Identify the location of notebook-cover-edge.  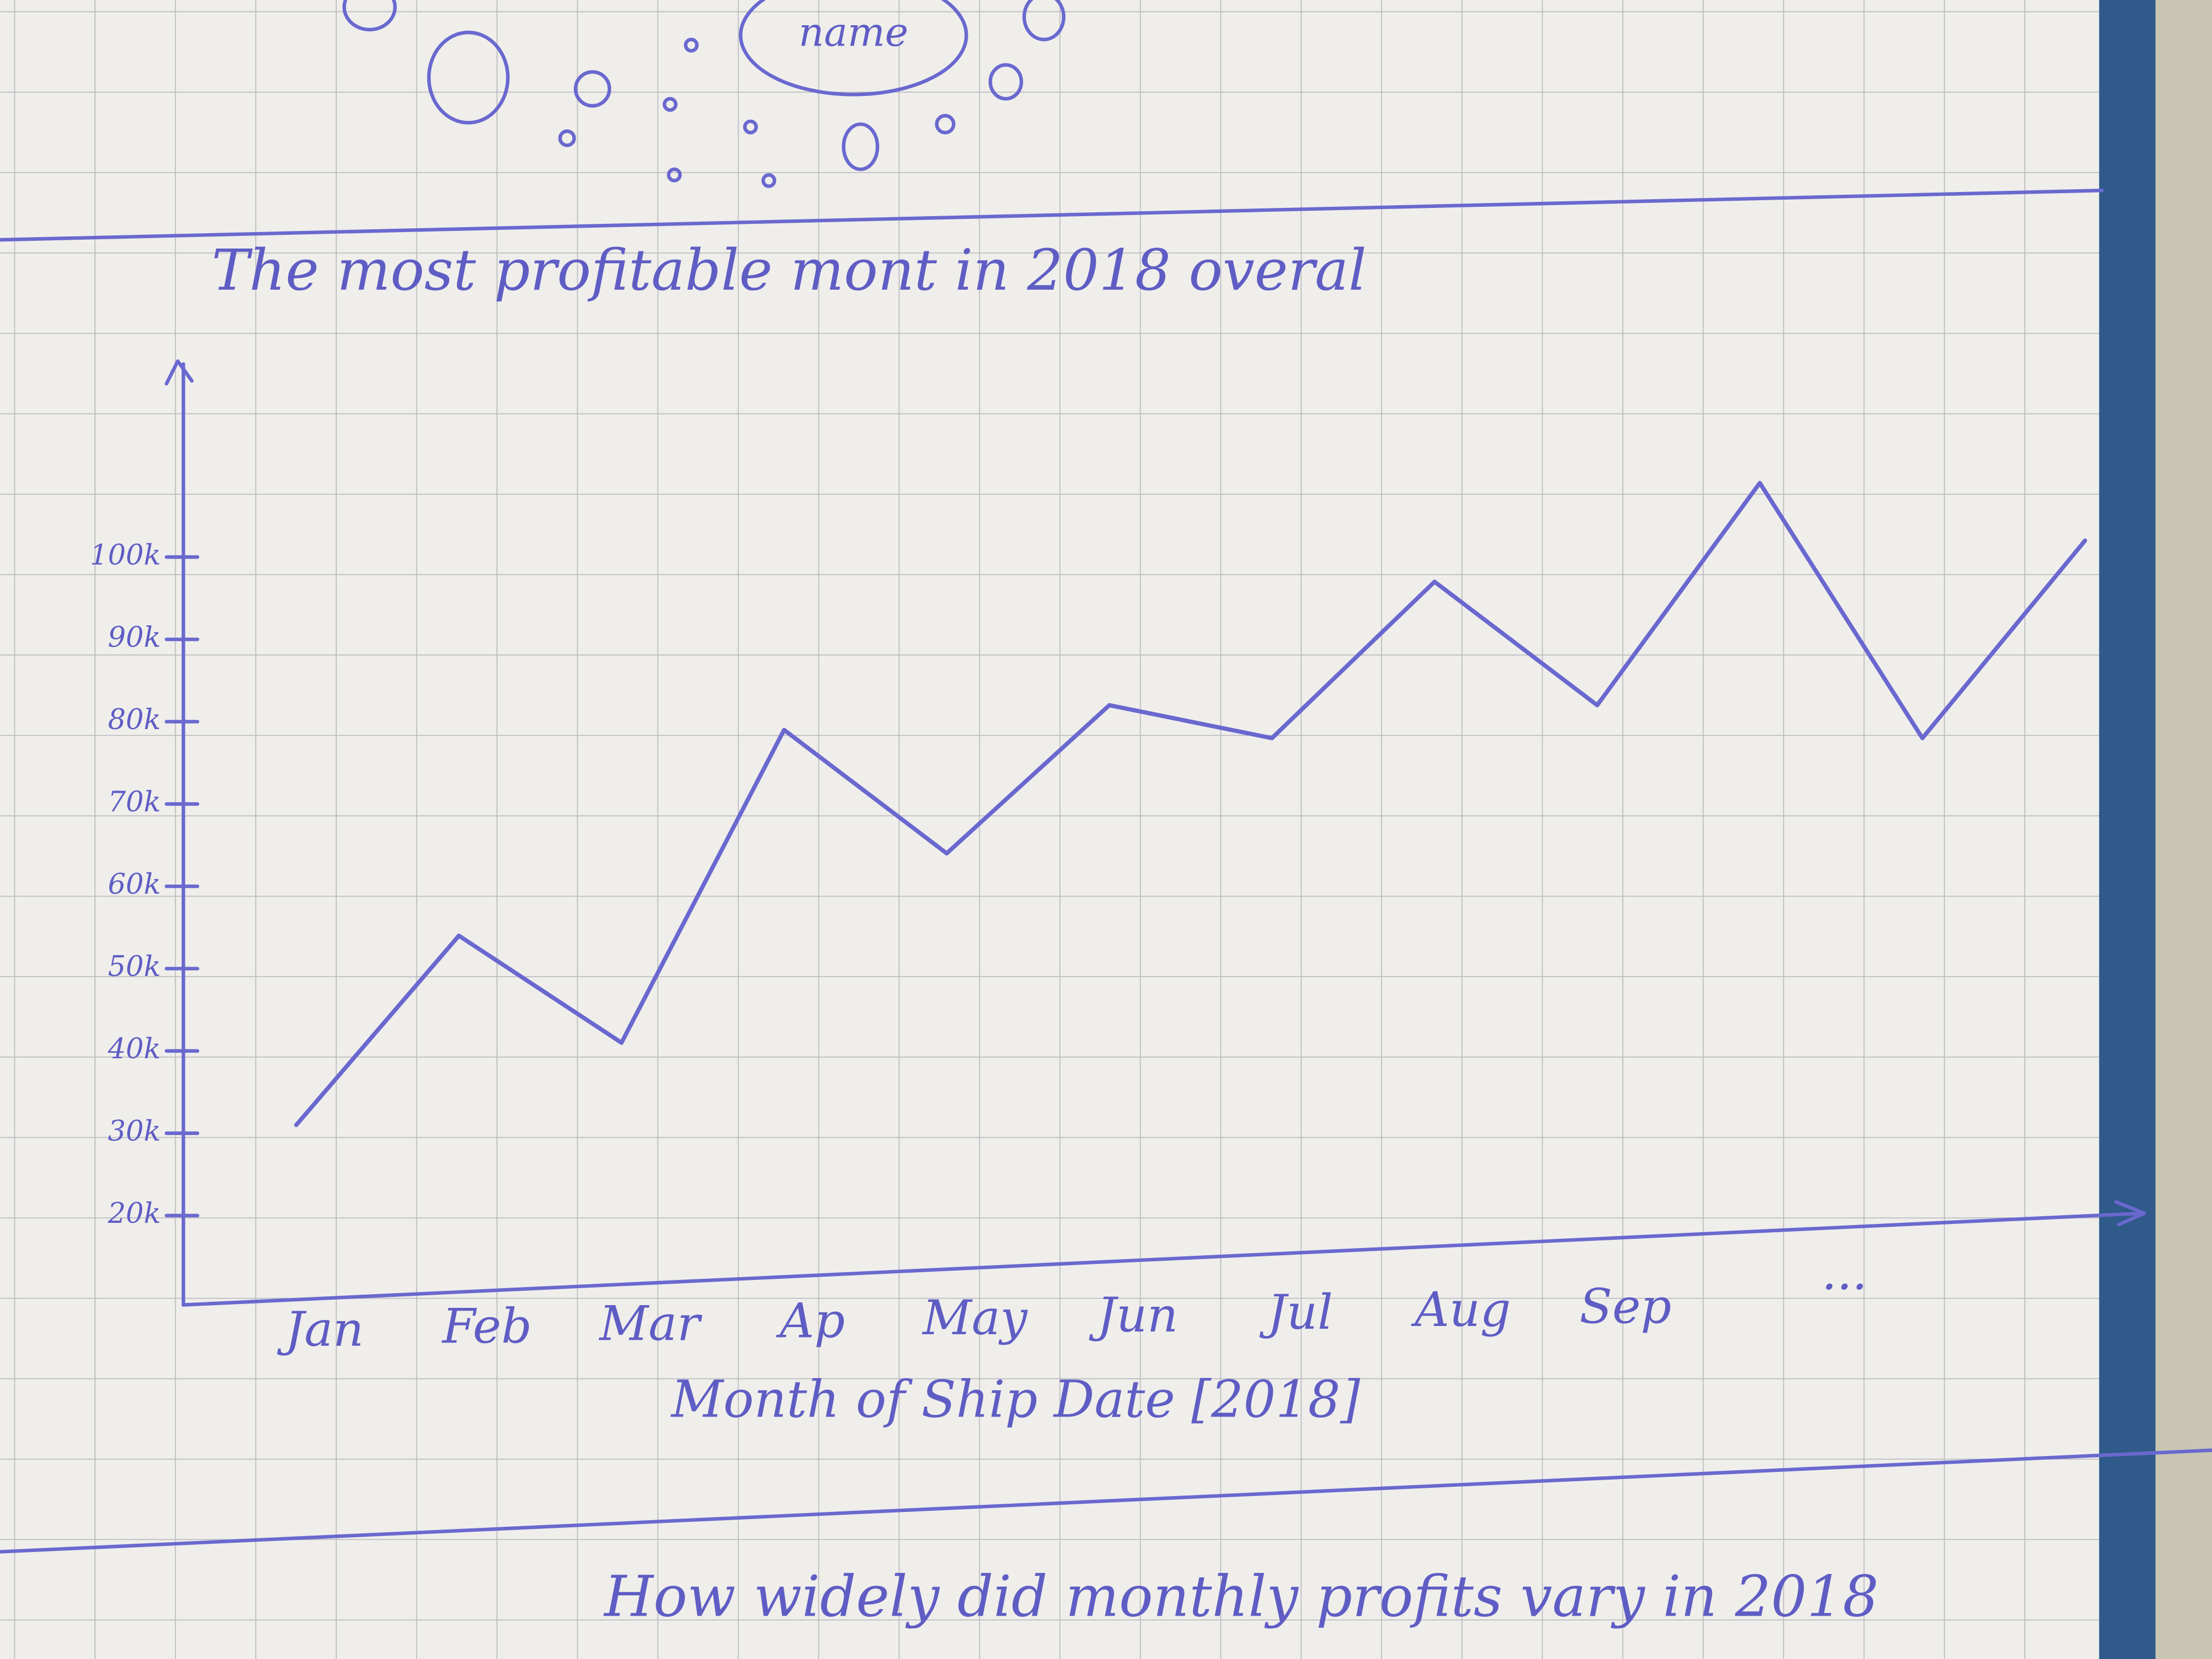
(2127, 830).